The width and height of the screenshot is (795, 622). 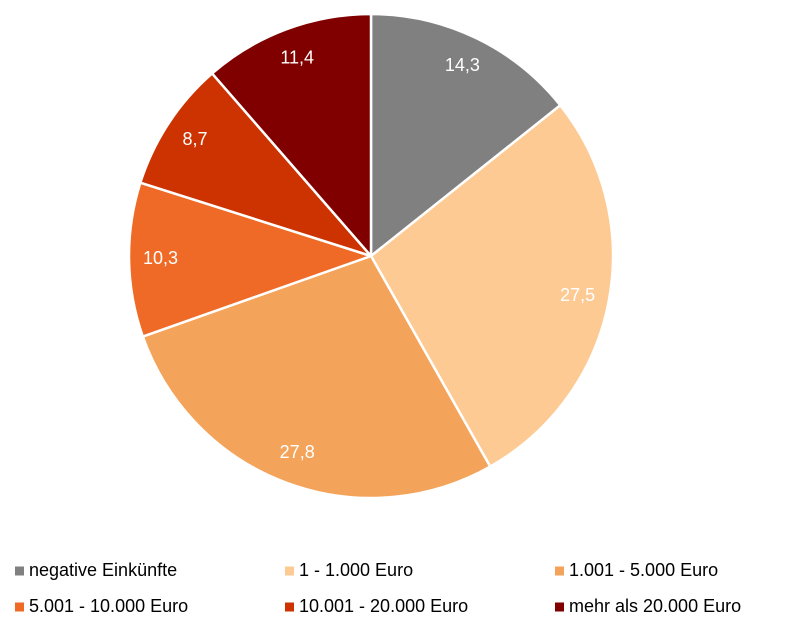 What do you see at coordinates (103, 570) in the screenshot?
I see `legend-label: negative Einkünfte` at bounding box center [103, 570].